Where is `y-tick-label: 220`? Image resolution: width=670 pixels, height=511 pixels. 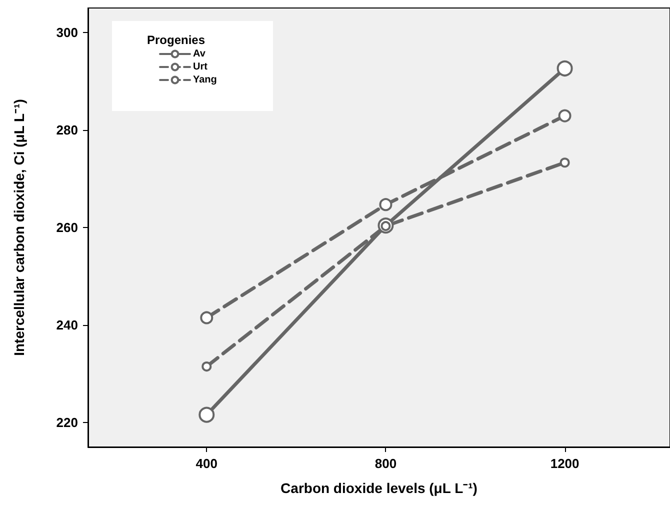
y-tick-label: 220 is located at coordinates (67, 422).